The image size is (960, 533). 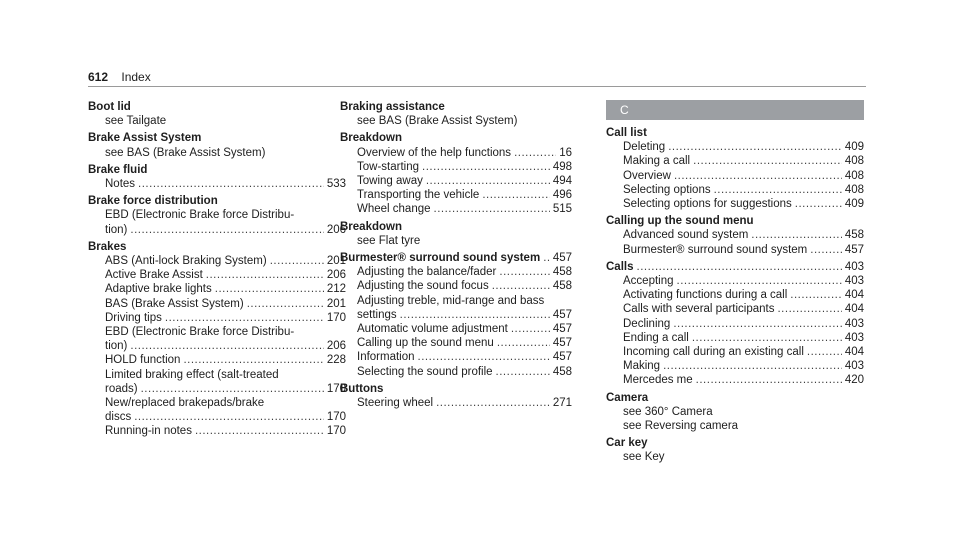 What do you see at coordinates (143, 360) in the screenshot?
I see `subentry-text: HOLD function` at bounding box center [143, 360].